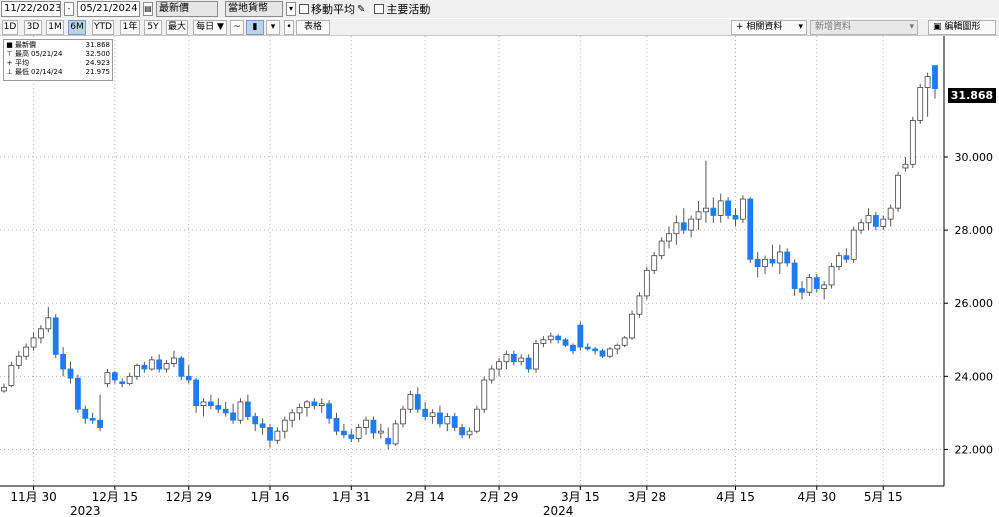 The width and height of the screenshot is (999, 517). What do you see at coordinates (9, 54) in the screenshot?
I see `high-icon: ⊤` at bounding box center [9, 54].